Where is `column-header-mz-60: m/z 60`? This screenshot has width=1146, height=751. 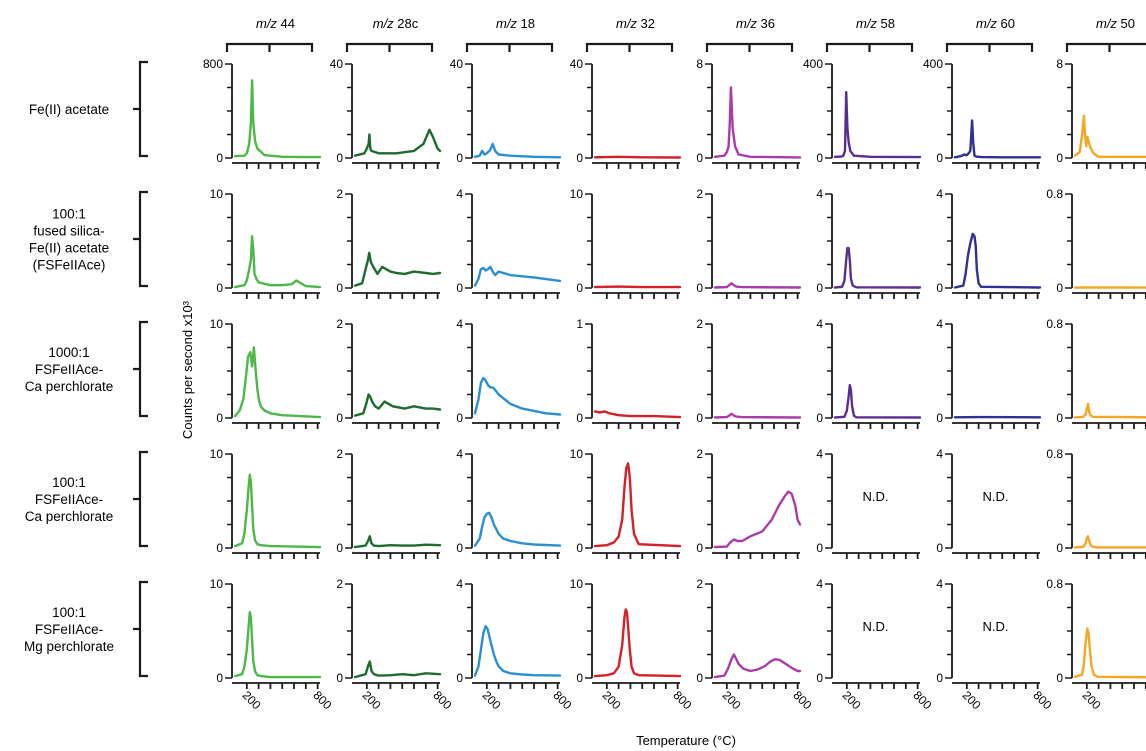
column-header-mz-60: m/z 60 is located at coordinates (995, 23).